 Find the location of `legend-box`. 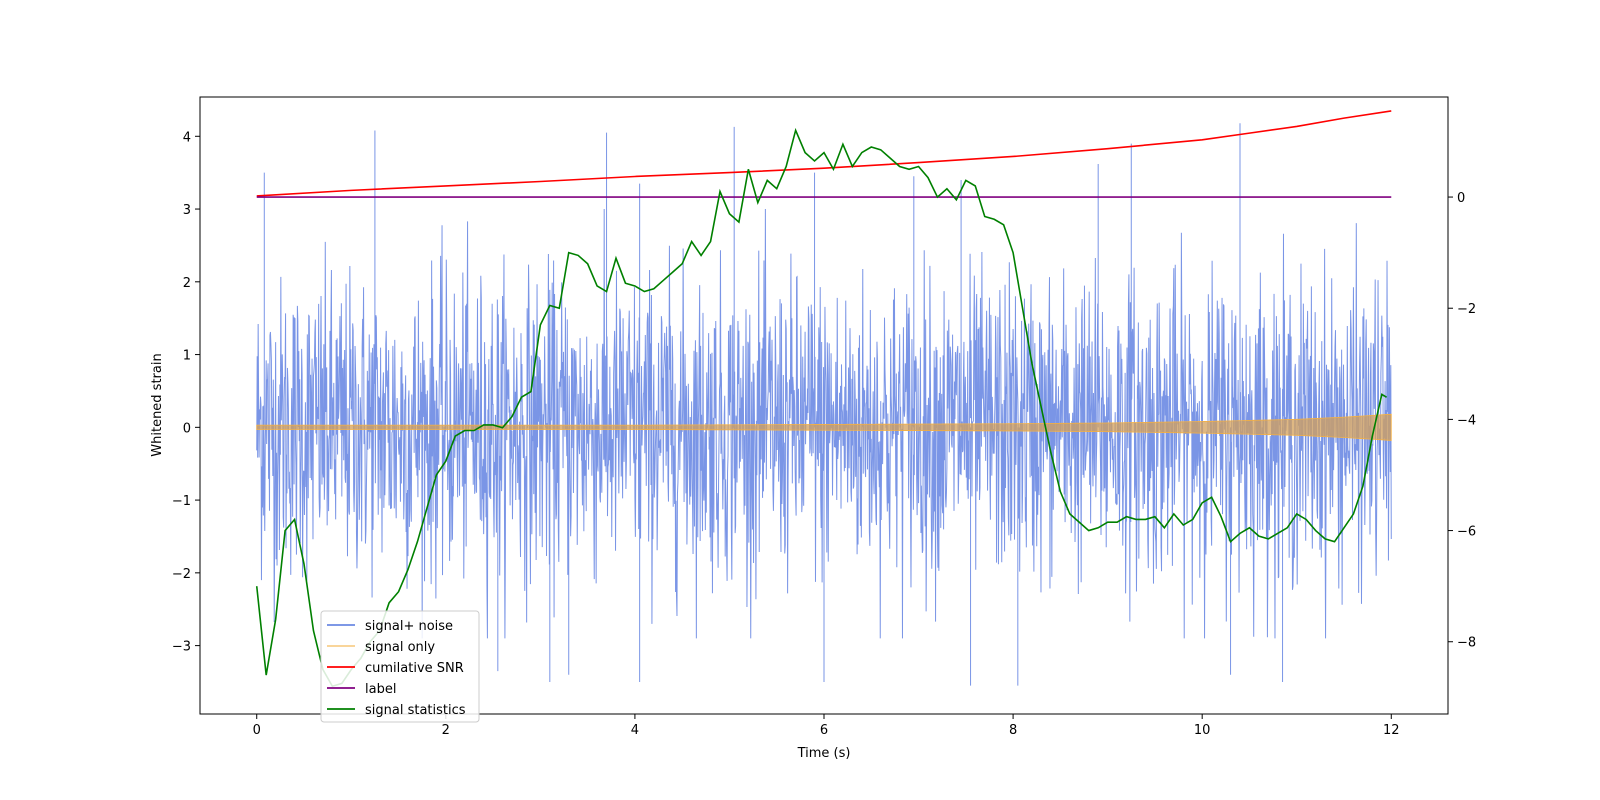

legend-box is located at coordinates (400, 666).